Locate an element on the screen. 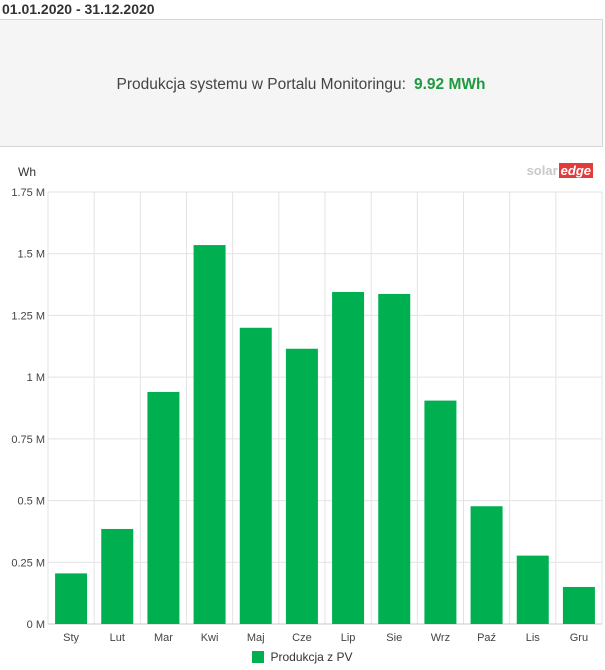 This screenshot has width=605, height=670. y-axis-unit-label: Wh is located at coordinates (27, 172).